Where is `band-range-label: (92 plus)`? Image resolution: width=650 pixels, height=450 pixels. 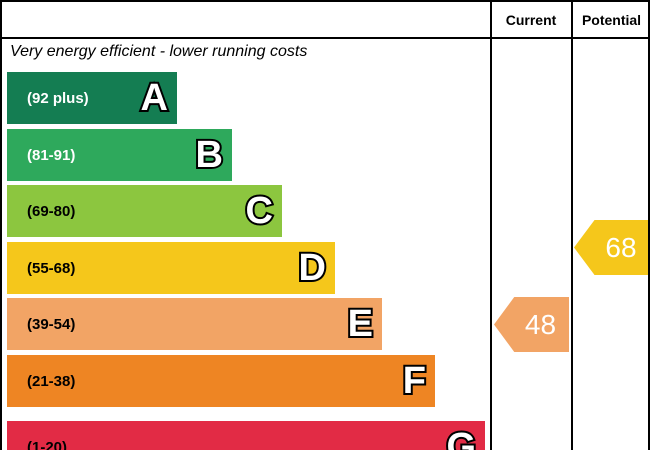 band-range-label: (92 plus) is located at coordinates (58, 98).